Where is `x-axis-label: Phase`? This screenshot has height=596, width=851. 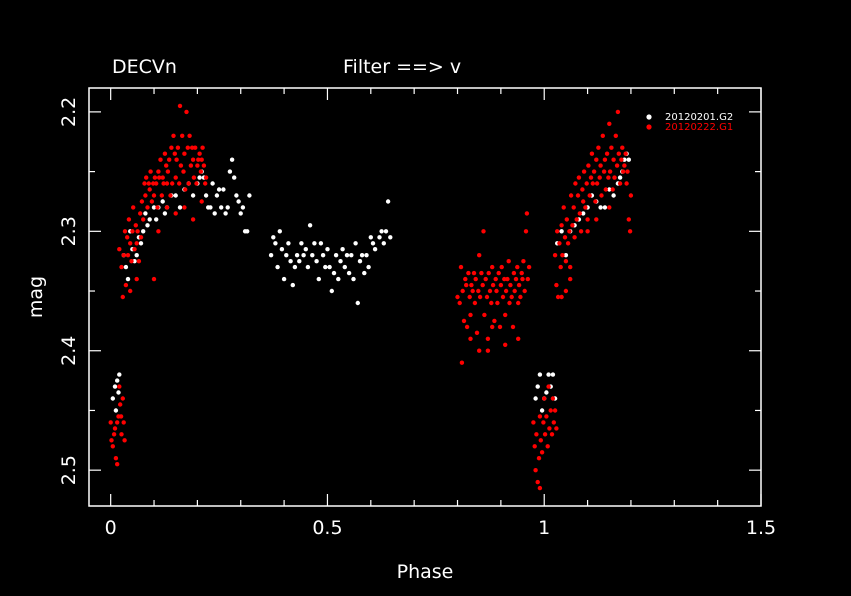
x-axis-label: Phase is located at coordinates (425, 572).